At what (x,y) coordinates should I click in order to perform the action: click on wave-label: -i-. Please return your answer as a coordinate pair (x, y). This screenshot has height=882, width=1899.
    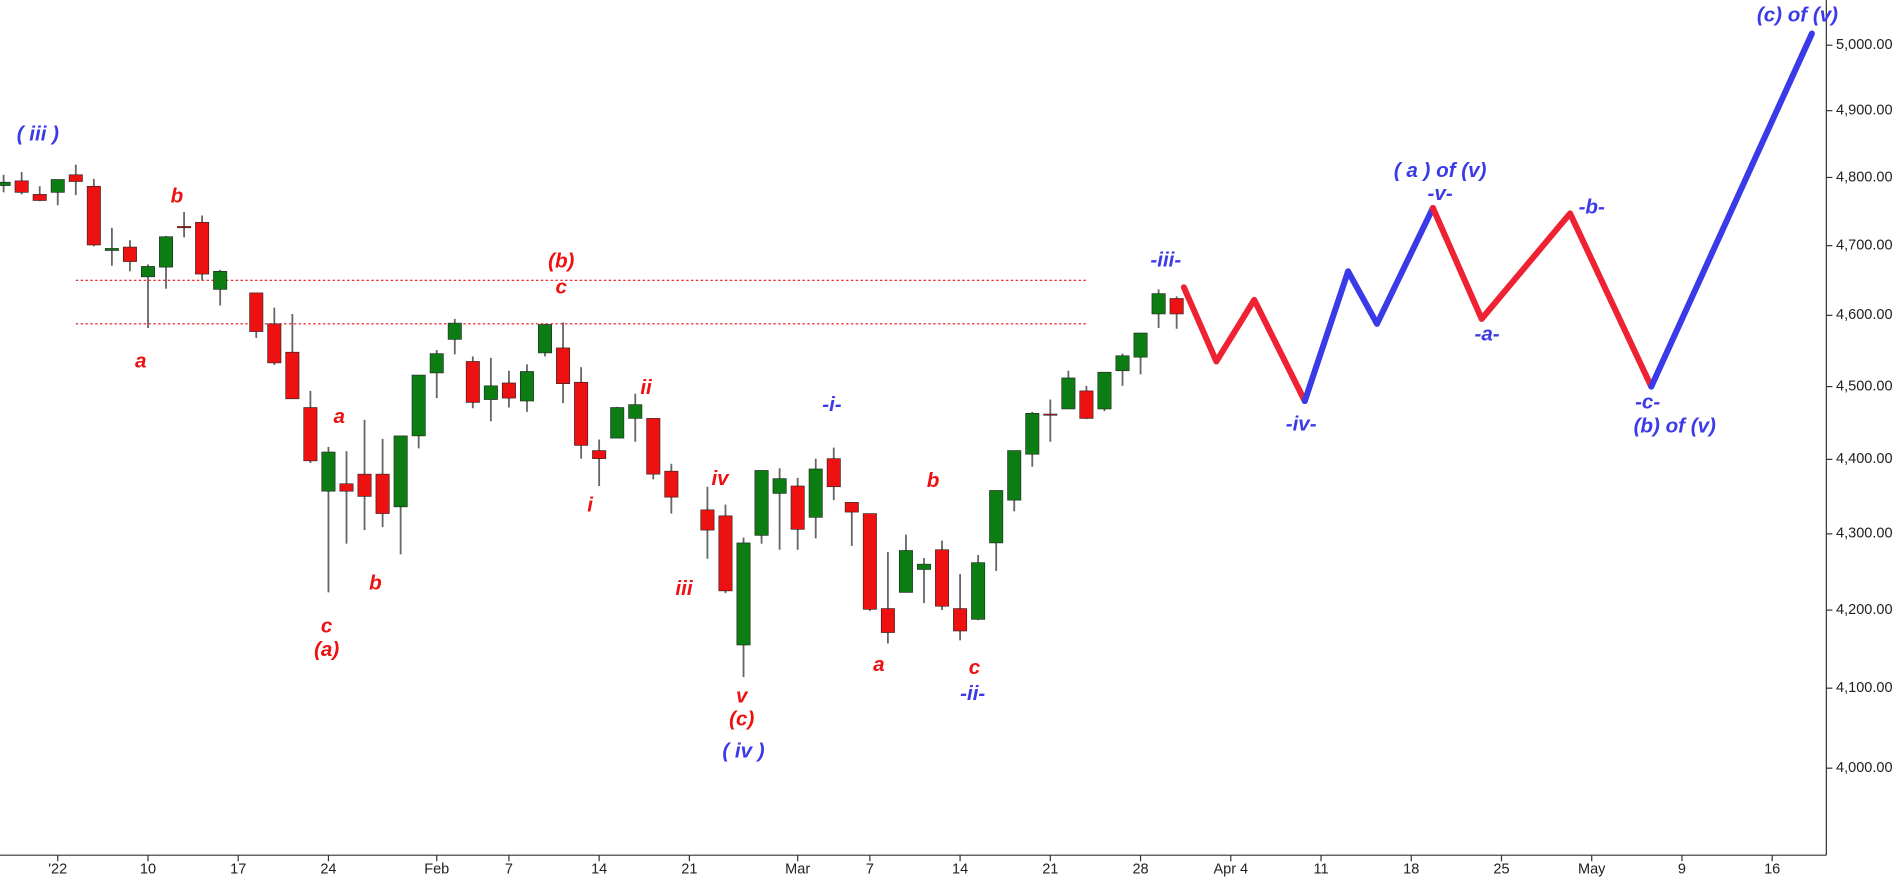
    Looking at the image, I should click on (832, 404).